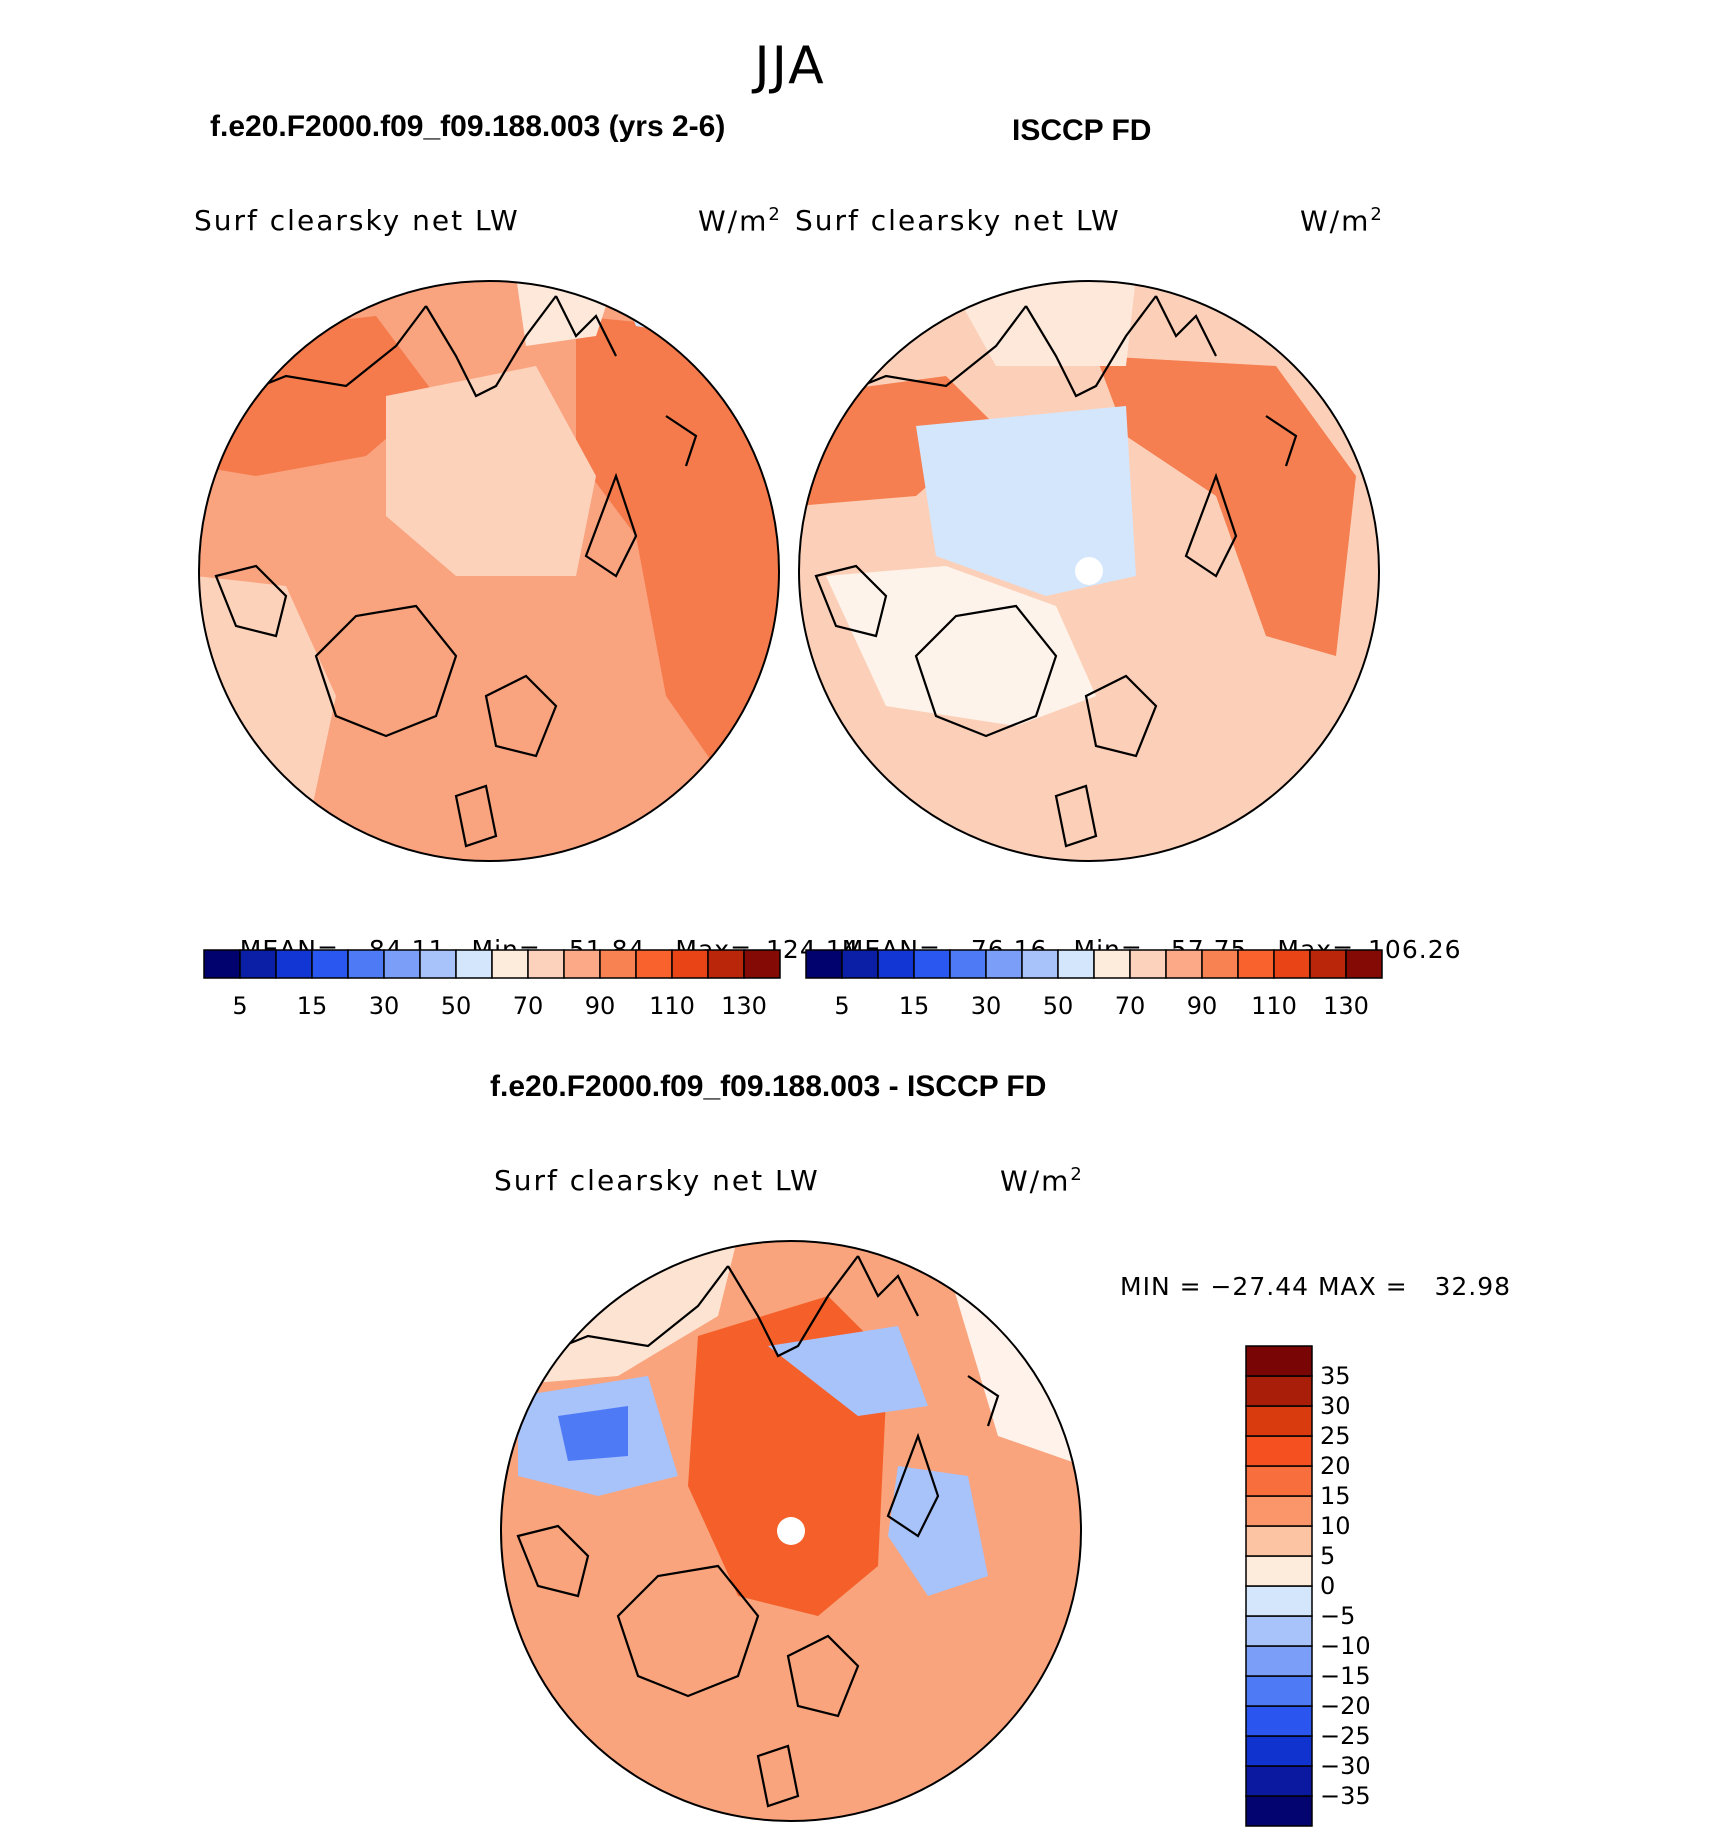 This screenshot has height=1840, width=1710. What do you see at coordinates (1202, 1005) in the screenshot?
I see `obs-colorbar-tick-label: 90` at bounding box center [1202, 1005].